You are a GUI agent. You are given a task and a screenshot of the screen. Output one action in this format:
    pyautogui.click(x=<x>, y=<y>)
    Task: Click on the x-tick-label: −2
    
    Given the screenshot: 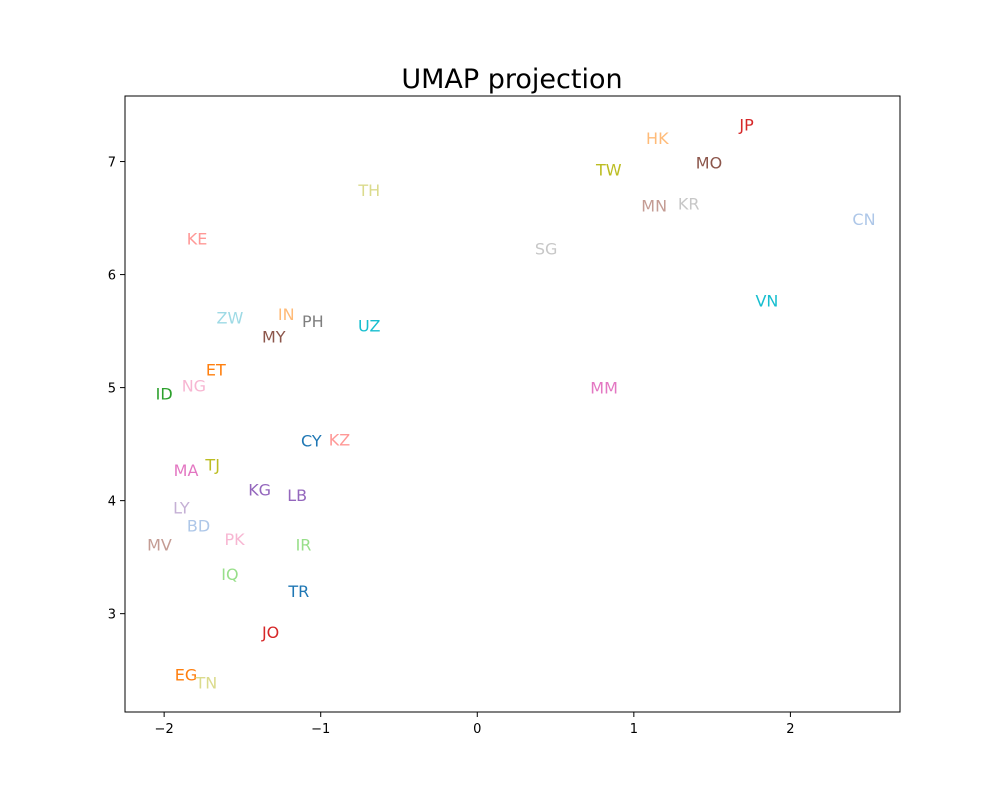 What is the action you would take?
    pyautogui.click(x=164, y=729)
    